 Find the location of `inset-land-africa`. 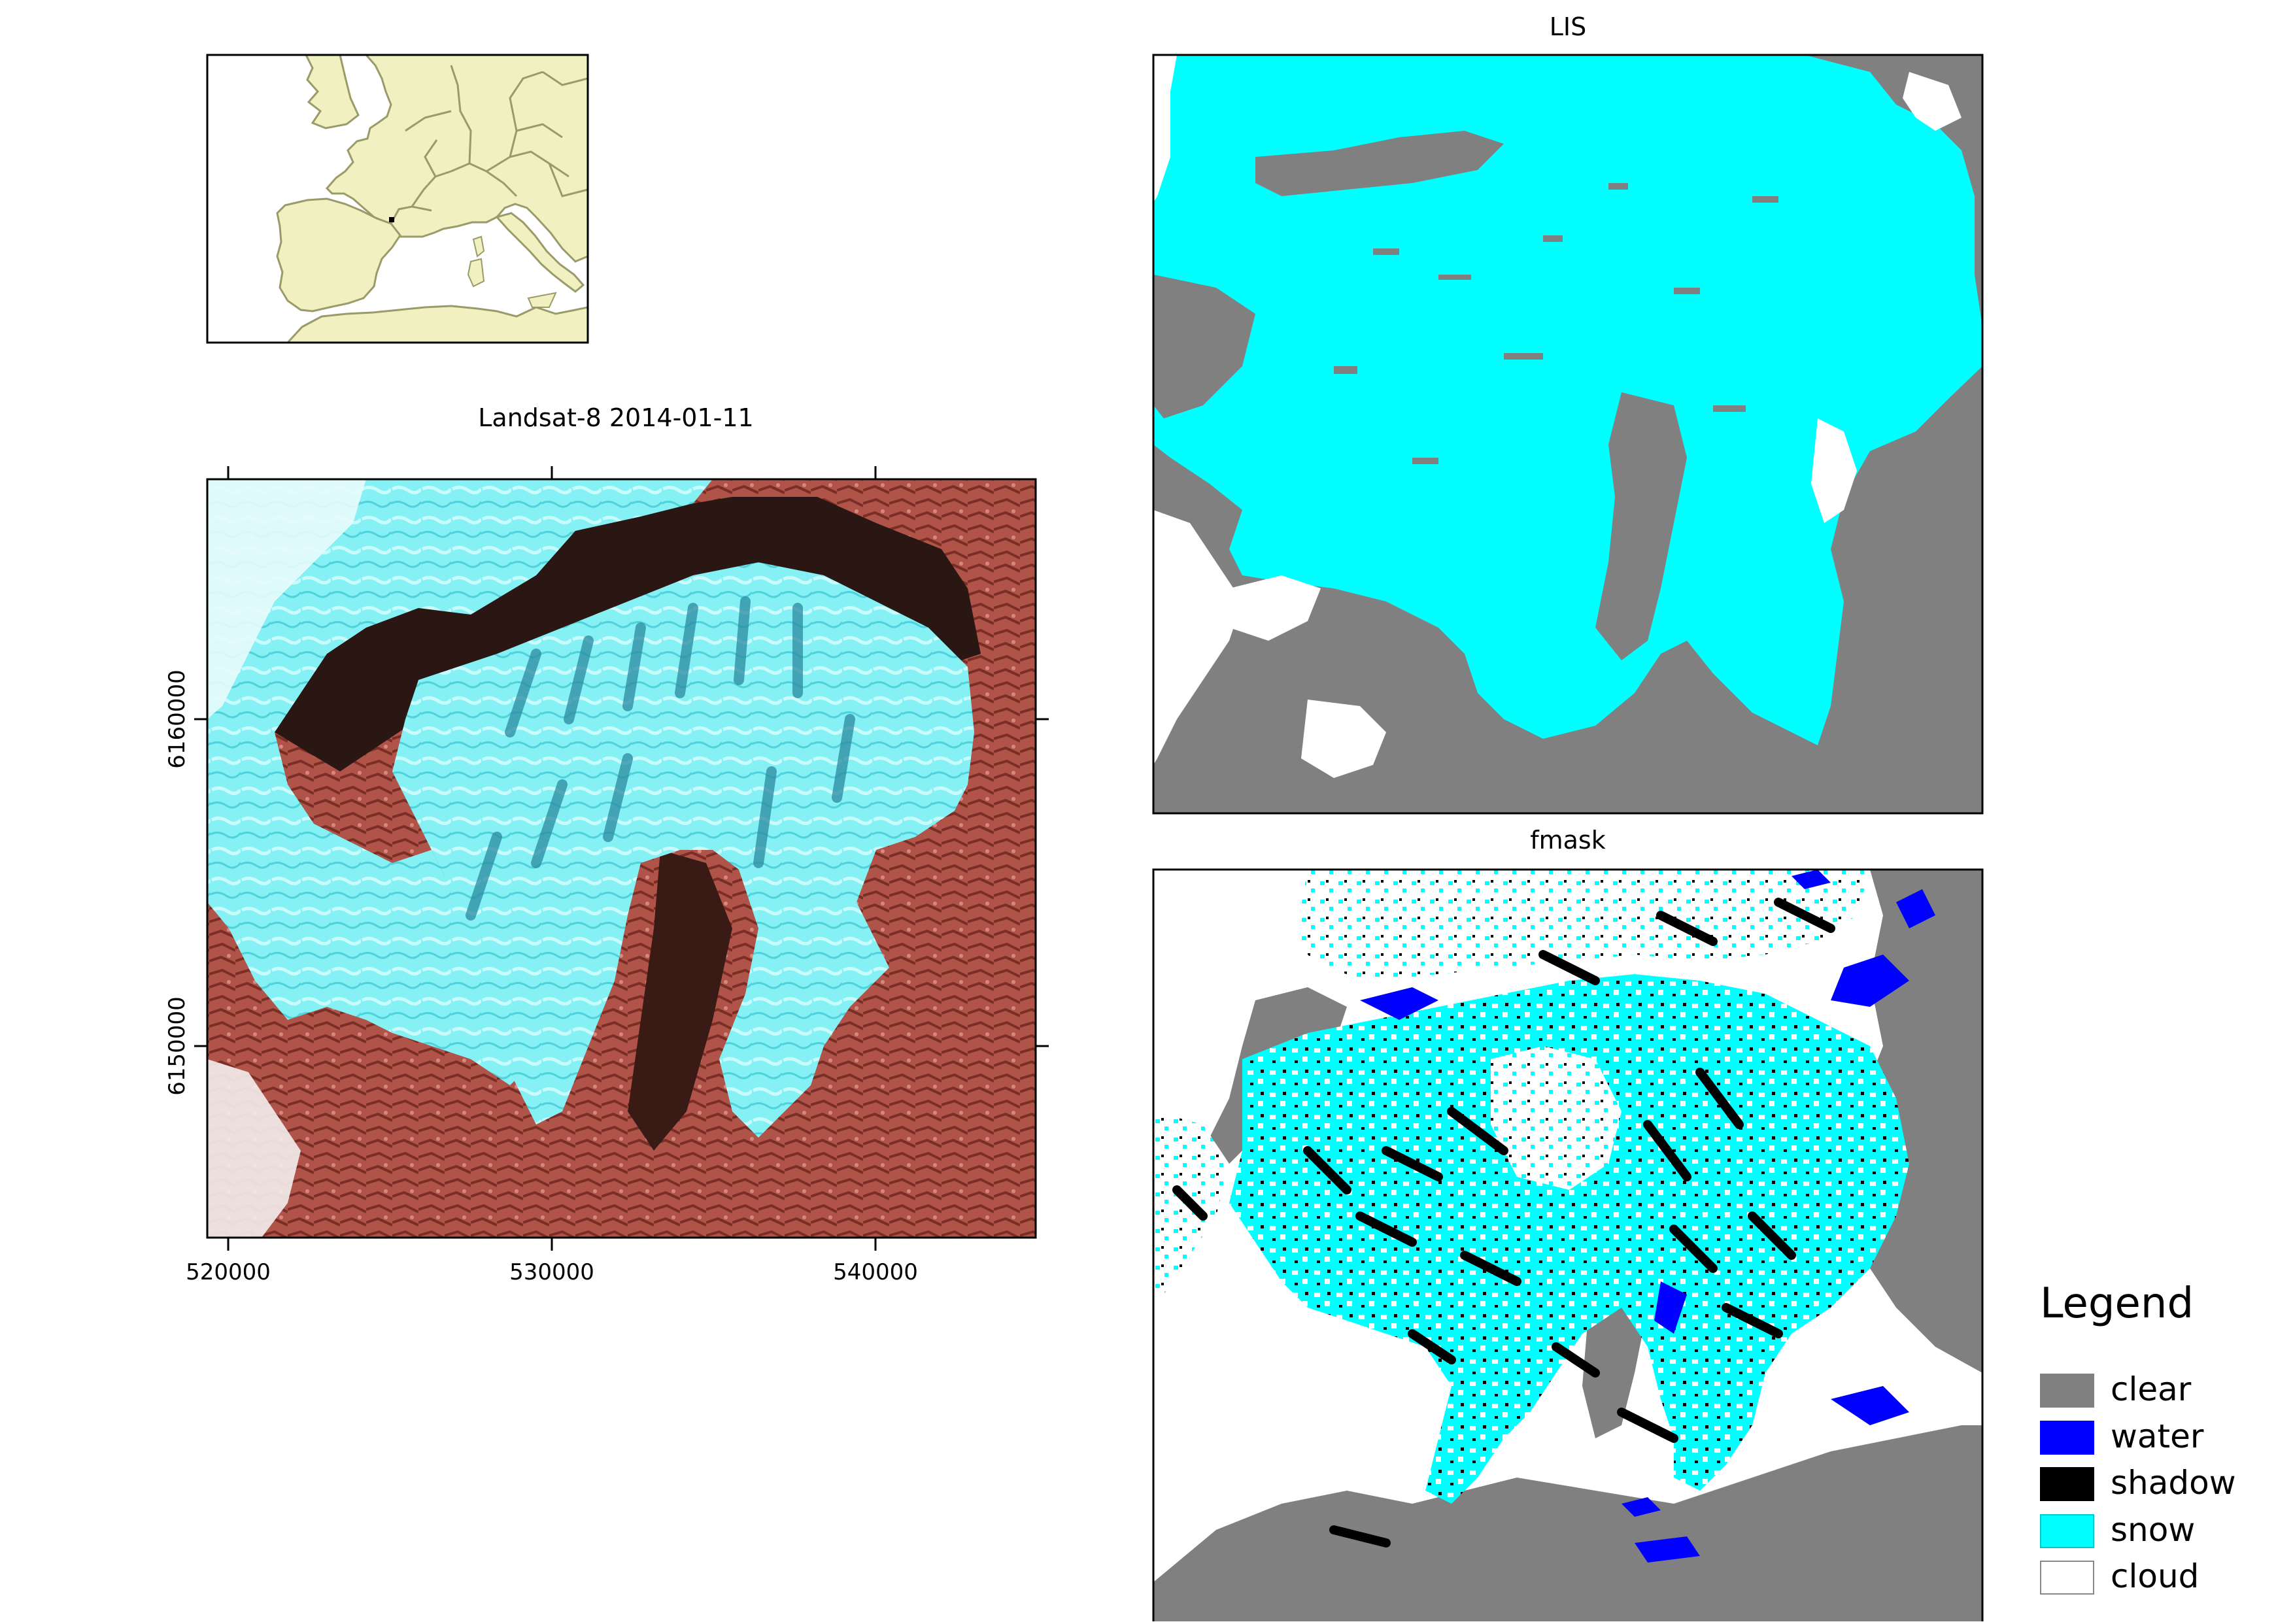

inset-land-africa is located at coordinates (437, 324).